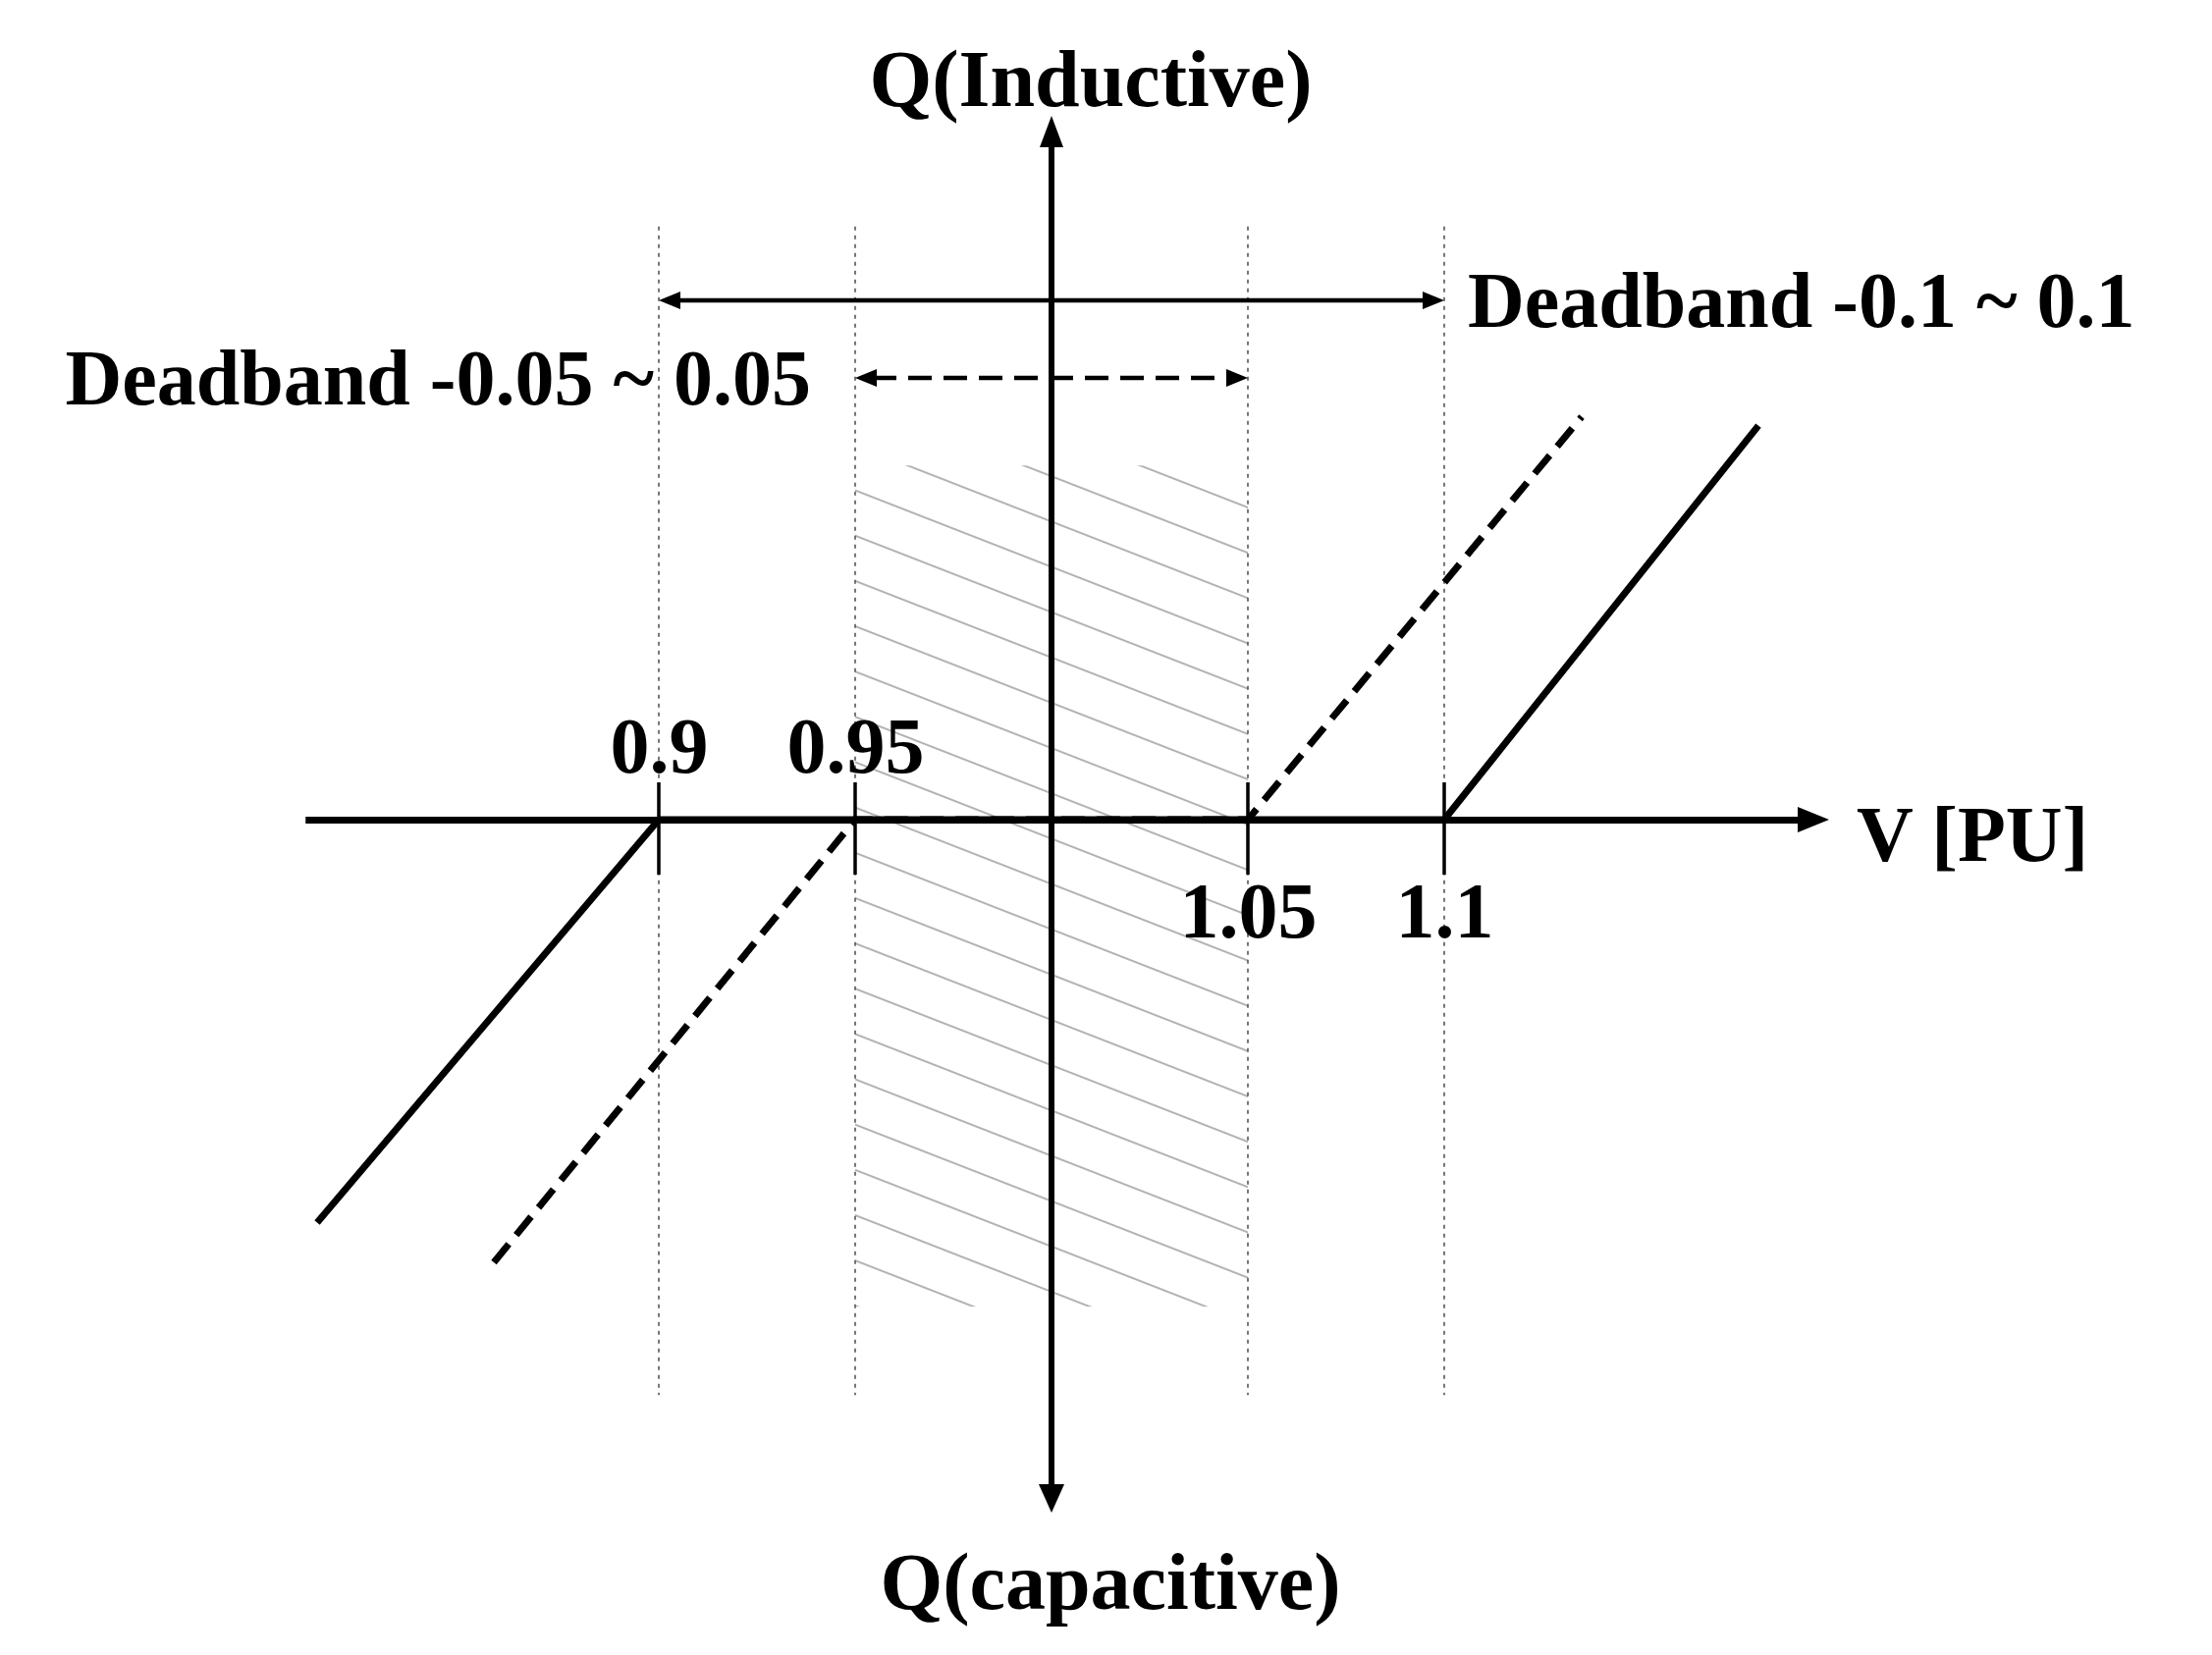 The height and width of the screenshot is (1655, 2212). I want to click on annotation: Deadband -0.05 ~ 0.05, so click(438, 378).